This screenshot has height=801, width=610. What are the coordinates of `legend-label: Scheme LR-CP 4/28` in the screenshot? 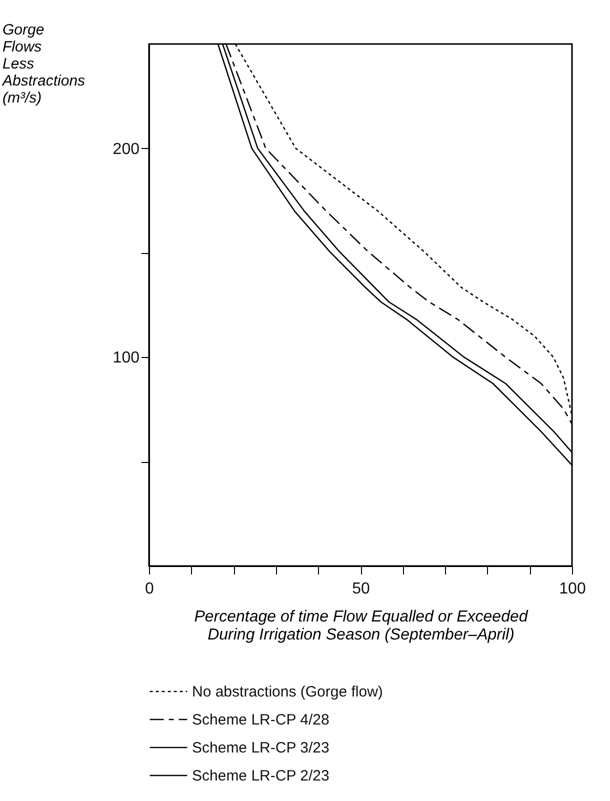 It's located at (261, 720).